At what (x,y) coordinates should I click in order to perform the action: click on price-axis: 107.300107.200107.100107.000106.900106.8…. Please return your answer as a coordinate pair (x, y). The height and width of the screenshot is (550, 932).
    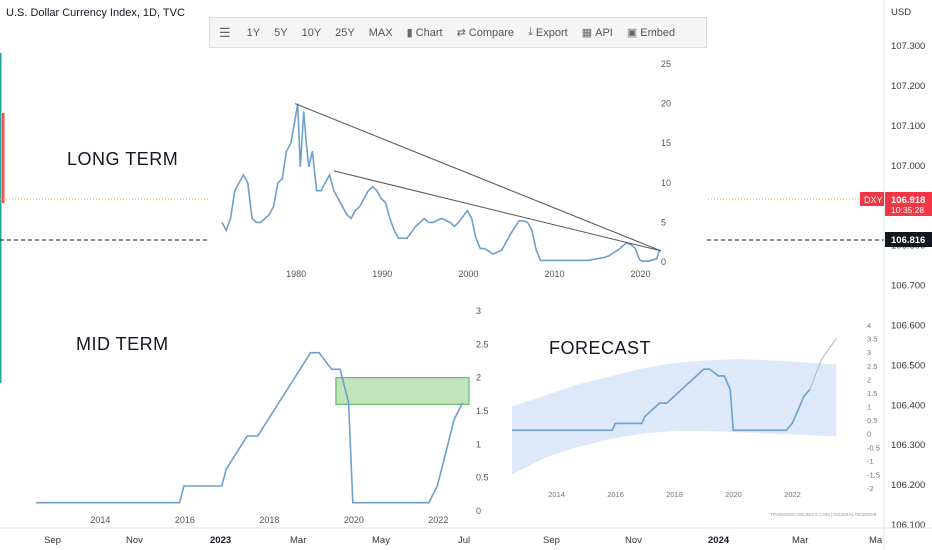
    Looking at the image, I should click on (908, 286).